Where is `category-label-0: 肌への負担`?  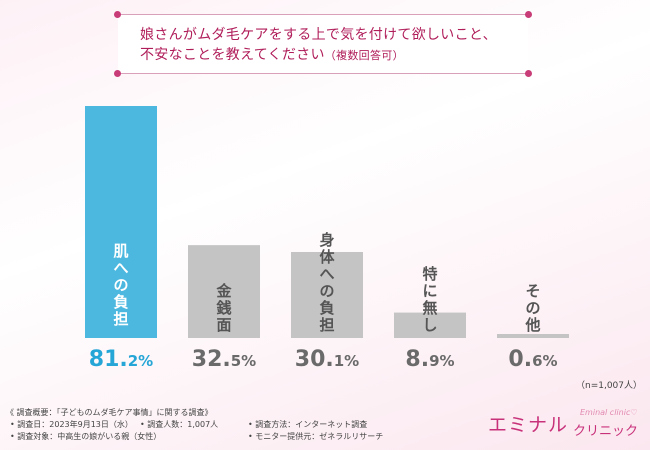 category-label-0: 肌への負担 is located at coordinates (120, 285).